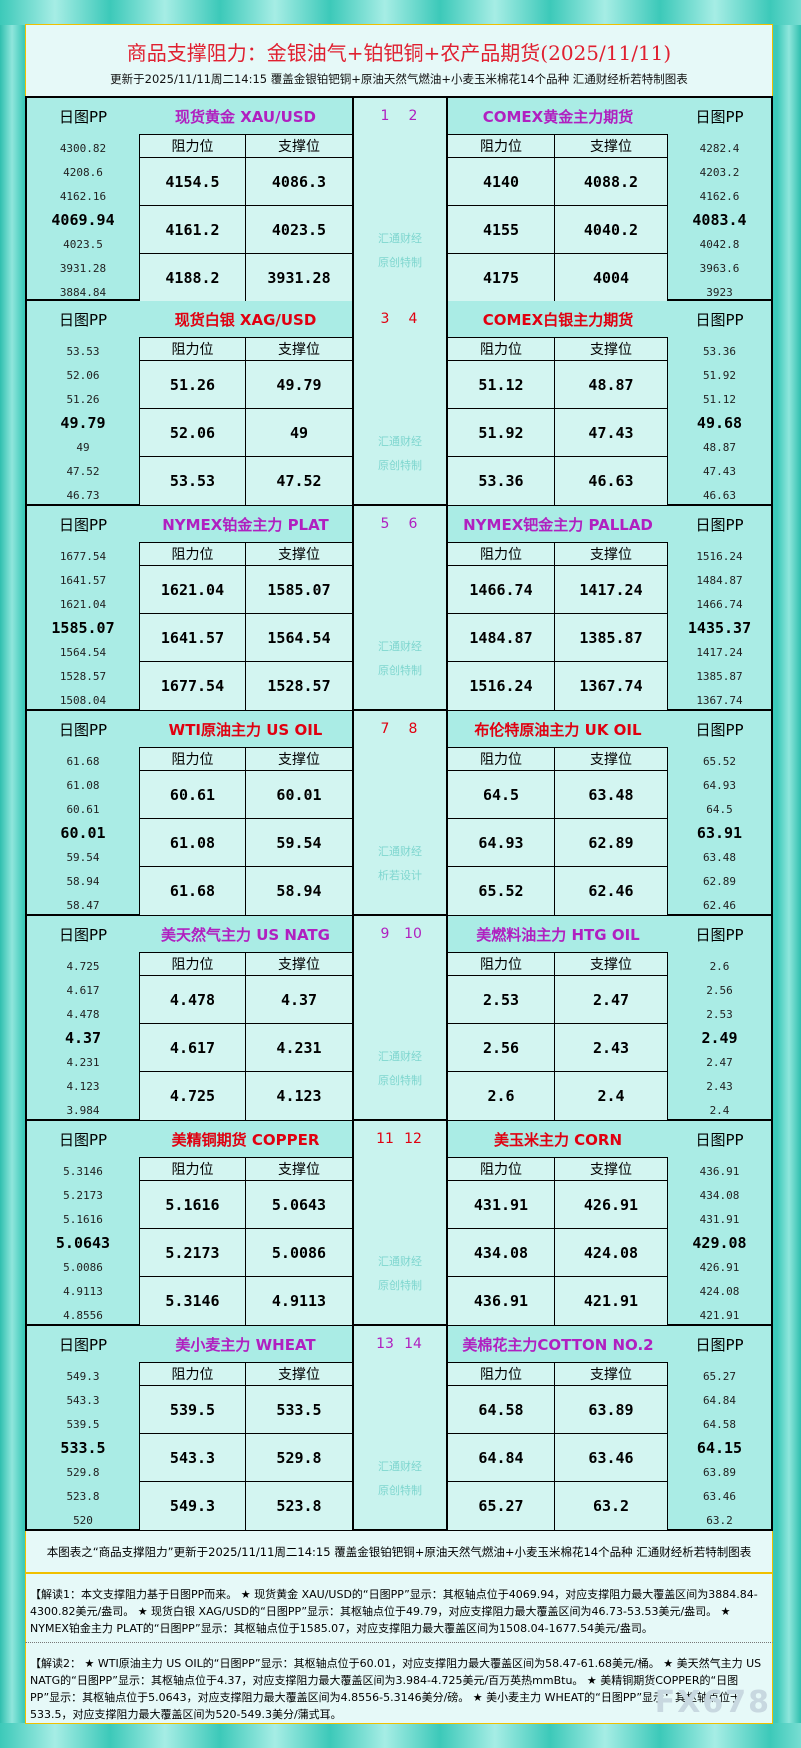 This screenshot has width=801, height=1748. I want to click on pivot-point-value: 429.08, so click(719, 1243).